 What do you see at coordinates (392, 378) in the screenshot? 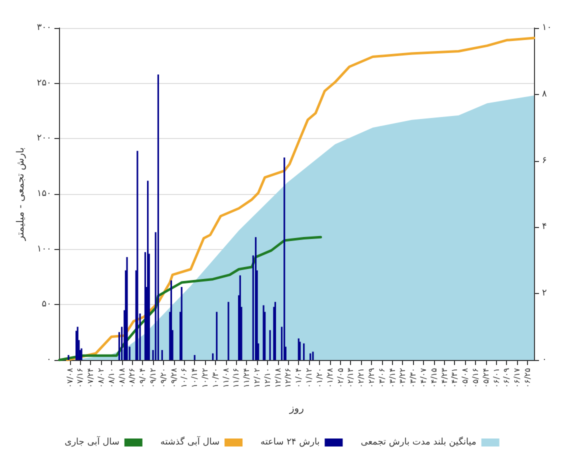
I see `x-tick-label: ۰۳/۱۴` at bounding box center [392, 378].